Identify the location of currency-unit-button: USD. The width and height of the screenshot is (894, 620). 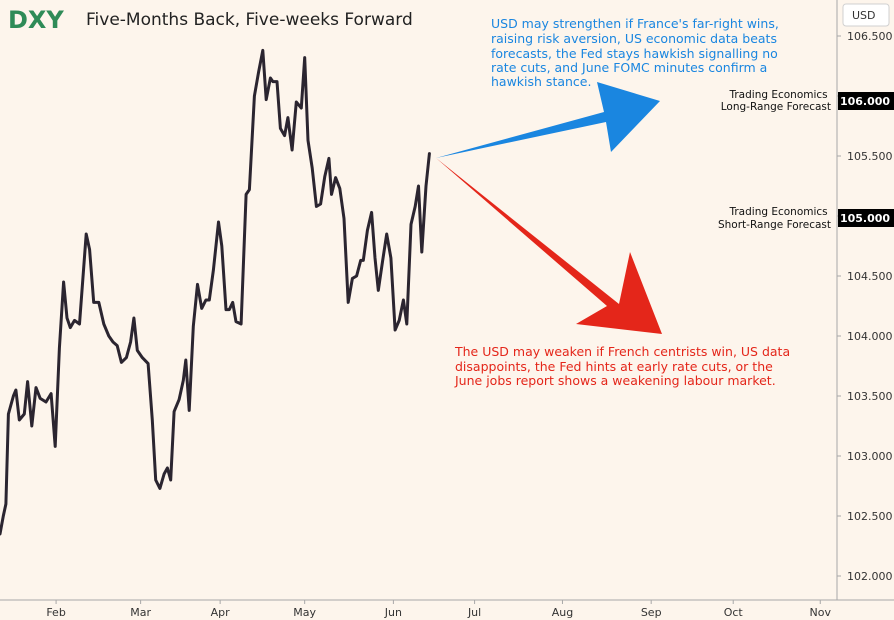
(866, 15).